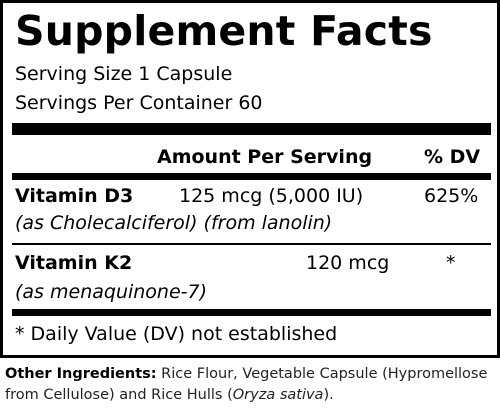 The height and width of the screenshot is (412, 500). What do you see at coordinates (74, 263) in the screenshot?
I see `nutrient-name-vitamin-k2: Vitamin K2` at bounding box center [74, 263].